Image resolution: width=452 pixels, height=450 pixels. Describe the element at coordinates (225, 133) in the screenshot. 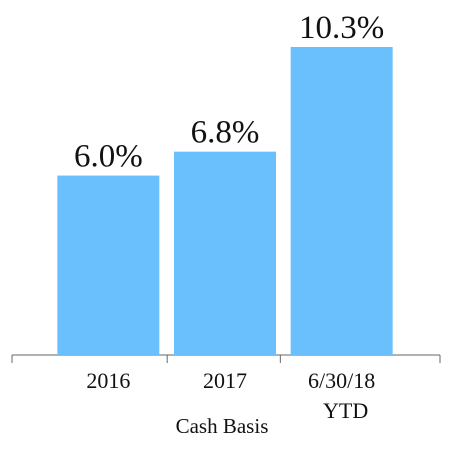

I see `value-label: 6.8%` at that location.